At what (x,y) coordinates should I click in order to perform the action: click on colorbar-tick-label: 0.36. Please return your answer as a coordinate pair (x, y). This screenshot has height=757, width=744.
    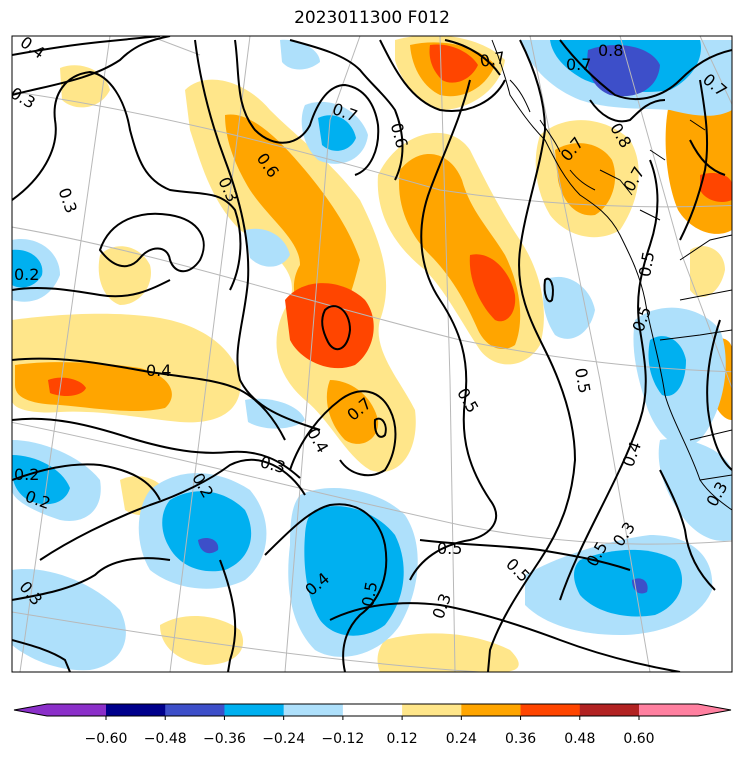
    Looking at the image, I should click on (520, 739).